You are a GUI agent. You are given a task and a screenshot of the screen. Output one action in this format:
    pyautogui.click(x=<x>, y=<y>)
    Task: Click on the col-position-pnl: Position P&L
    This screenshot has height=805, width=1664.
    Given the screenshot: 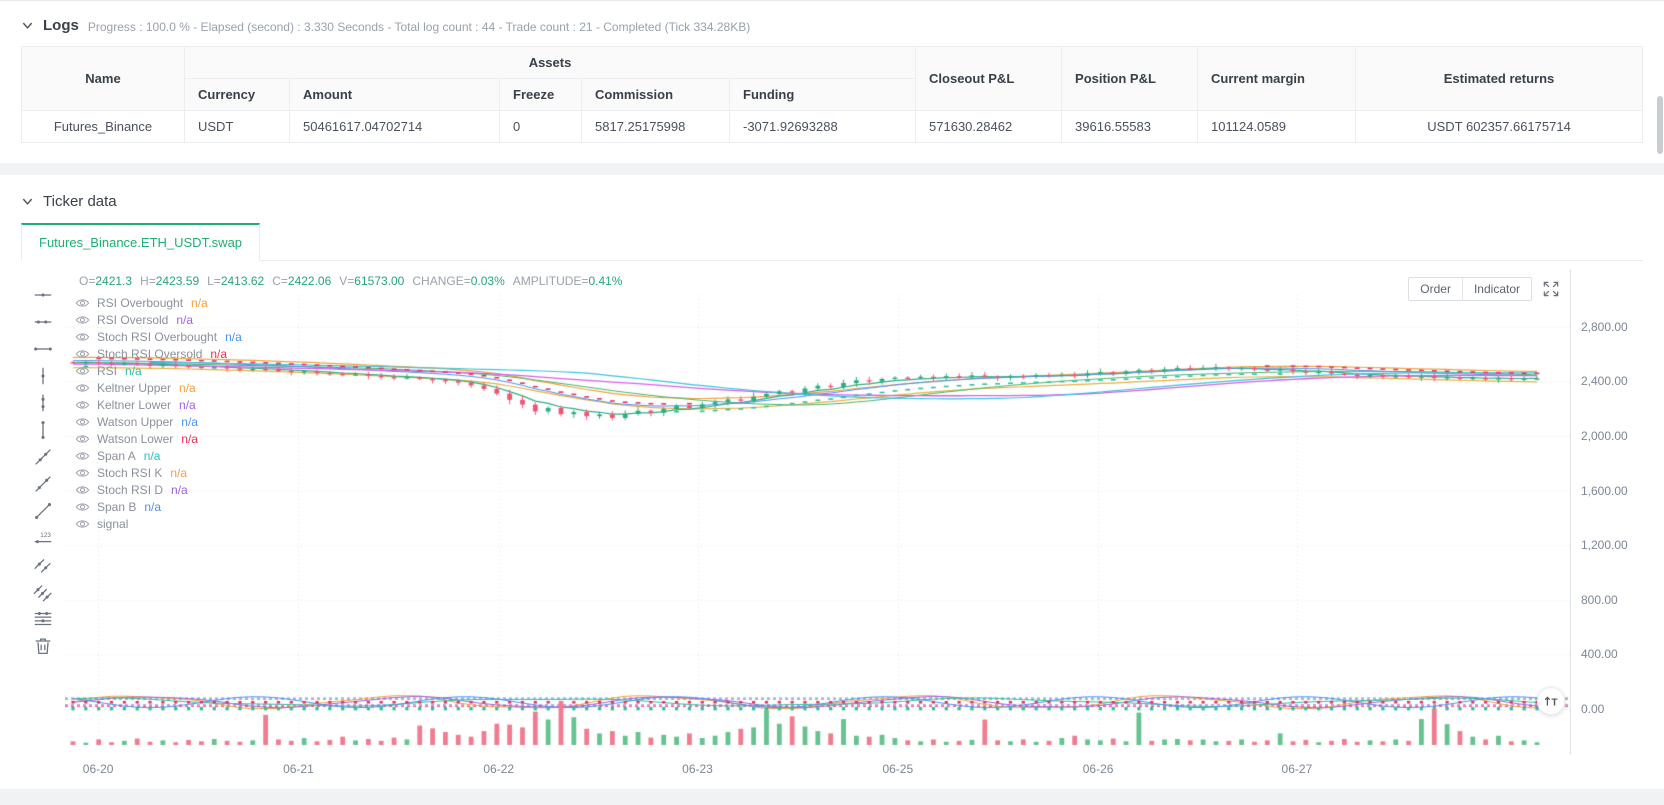 What is the action you would take?
    pyautogui.click(x=1130, y=78)
    